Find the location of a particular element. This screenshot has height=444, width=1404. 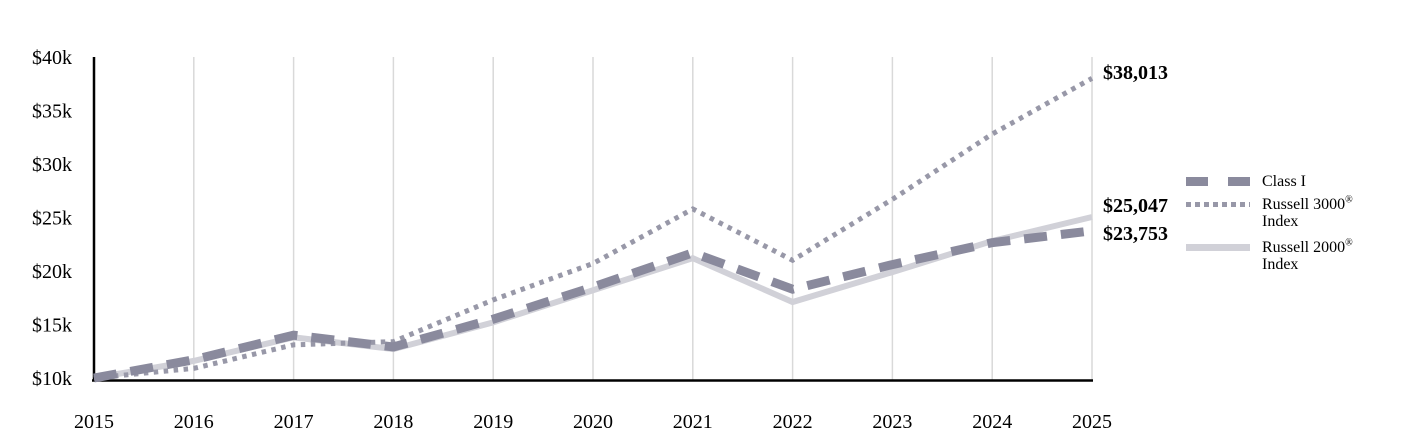

legend-item-russell-3000: Russell 3000® Index is located at coordinates (1291, 212).